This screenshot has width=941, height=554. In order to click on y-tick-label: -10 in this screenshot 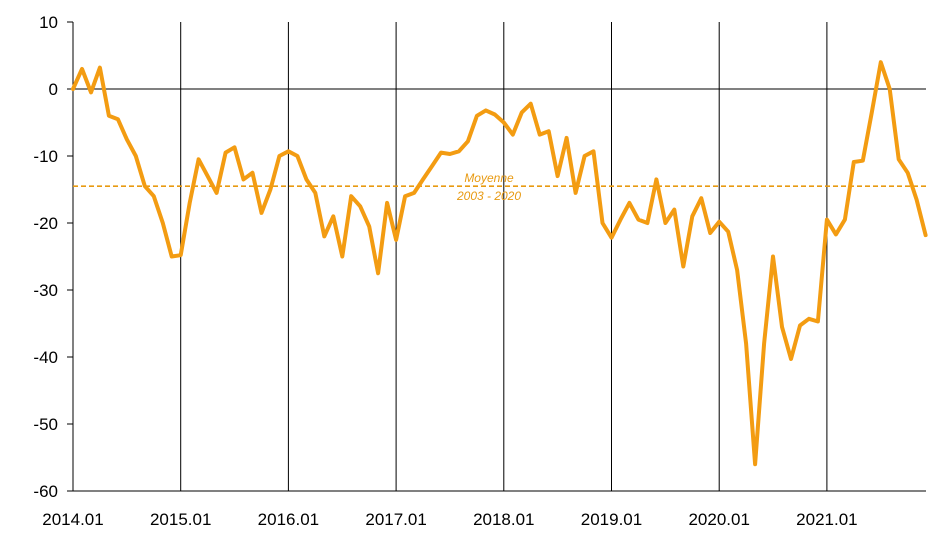, I will do `click(45, 156)`.